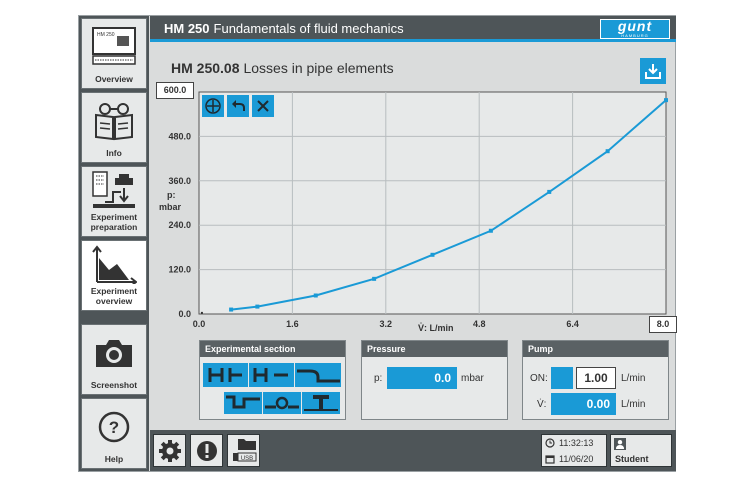 This screenshot has width=755, height=488. Describe the element at coordinates (114, 263) in the screenshot. I see `chart-icon` at that location.